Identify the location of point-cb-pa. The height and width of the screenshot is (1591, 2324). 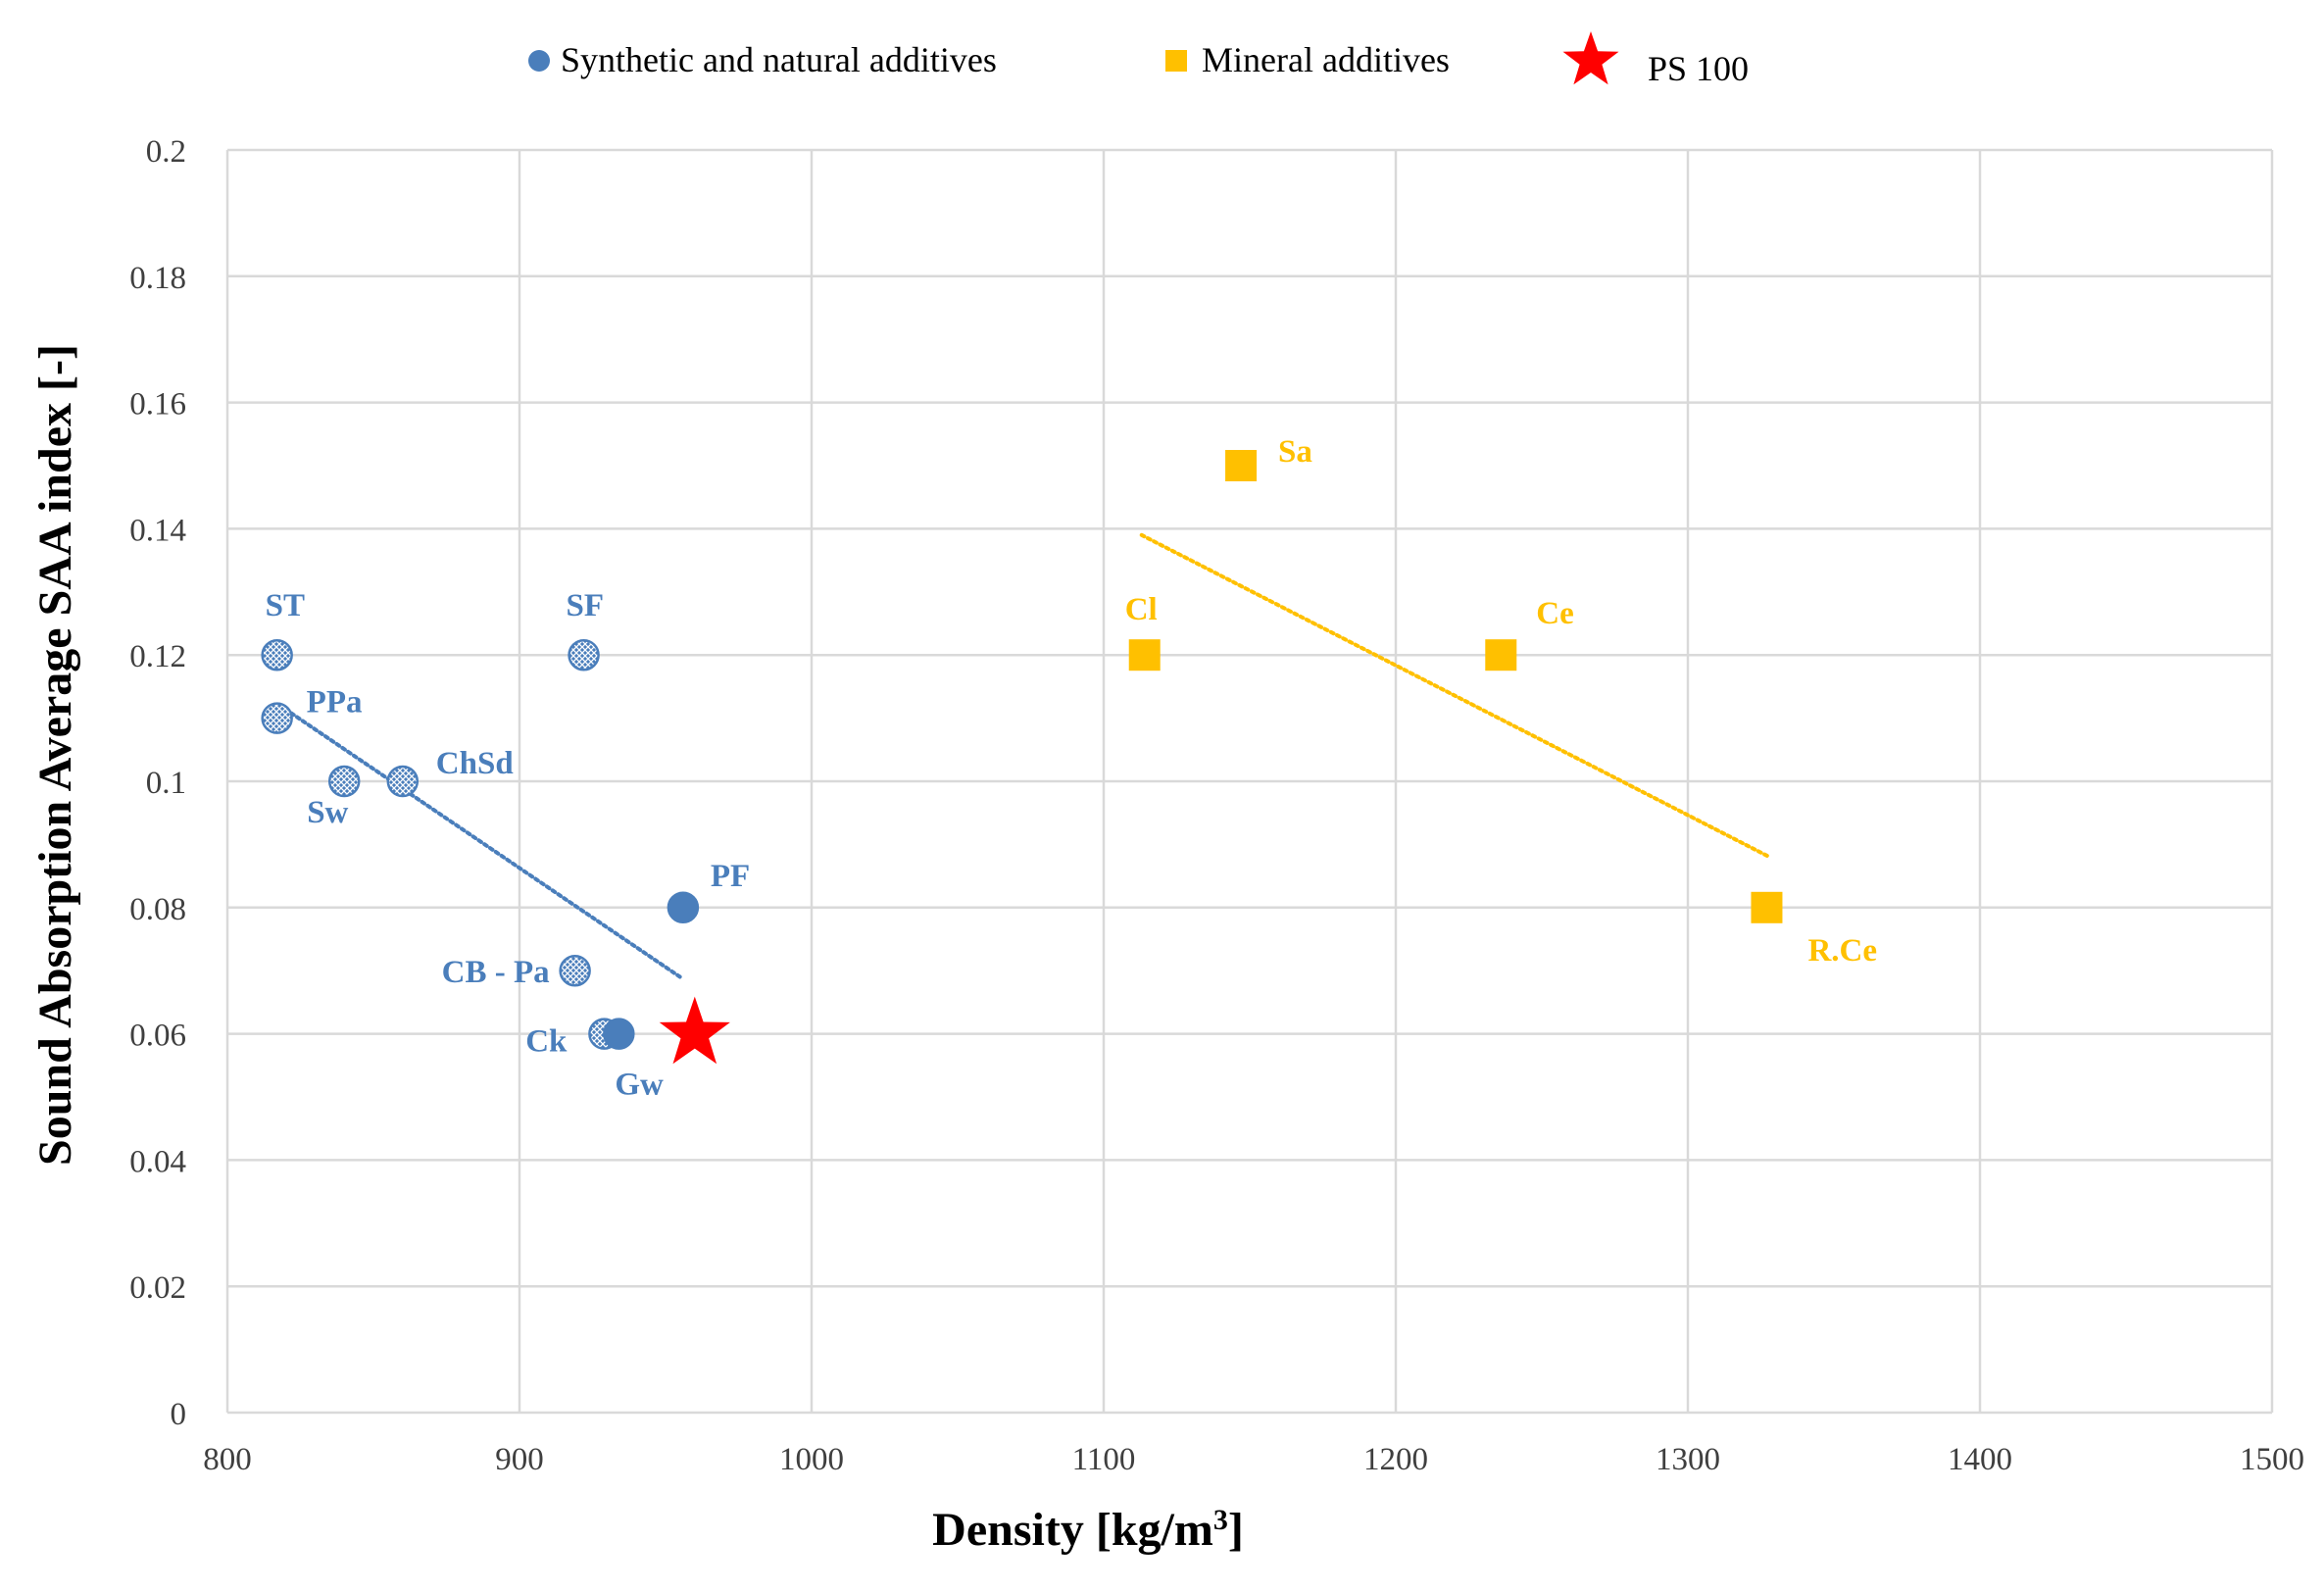
(575, 971).